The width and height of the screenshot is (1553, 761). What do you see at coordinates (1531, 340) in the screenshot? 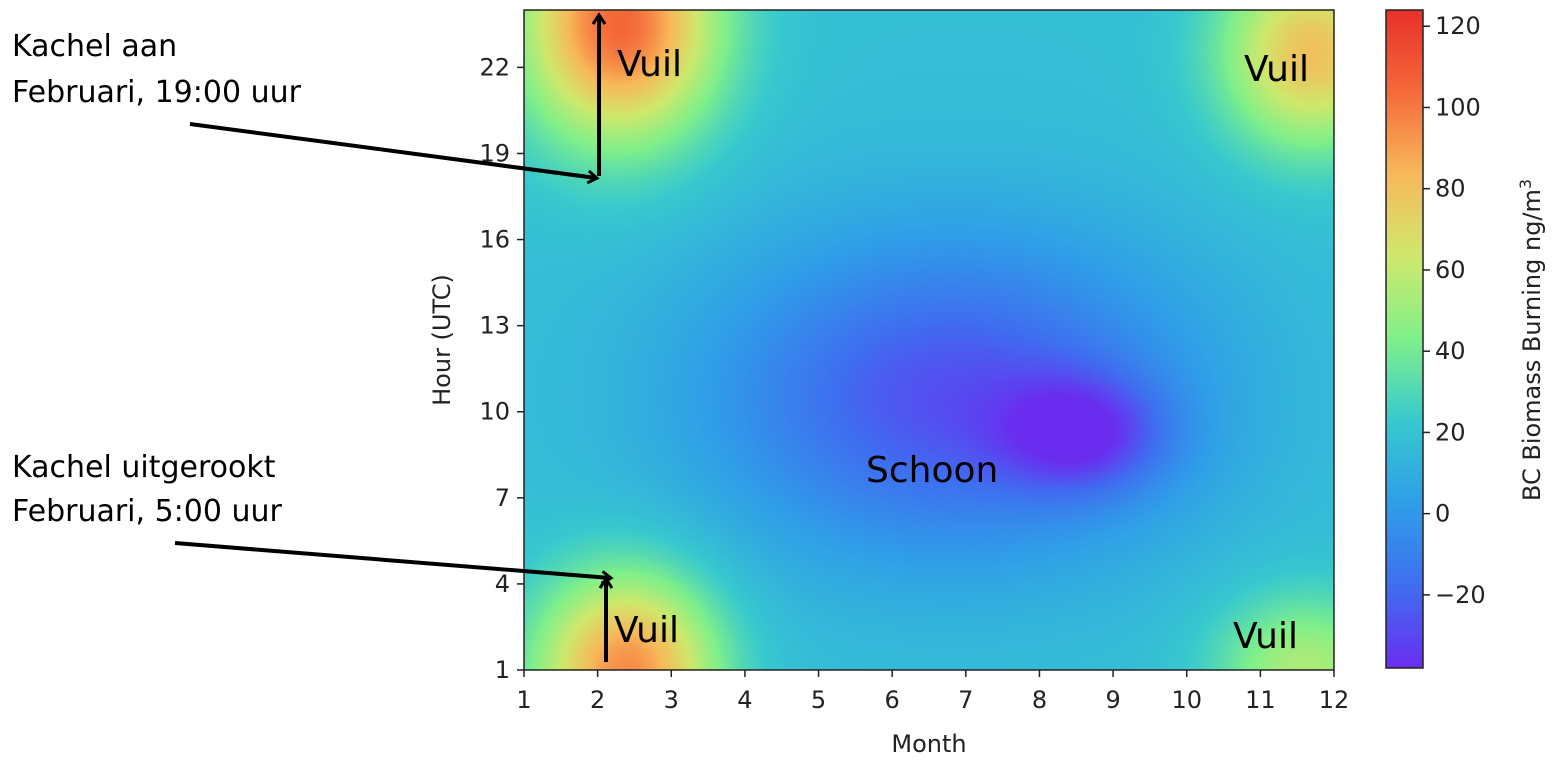
I see `colorbar-label: BC Biomass Burning ng/m3` at bounding box center [1531, 340].